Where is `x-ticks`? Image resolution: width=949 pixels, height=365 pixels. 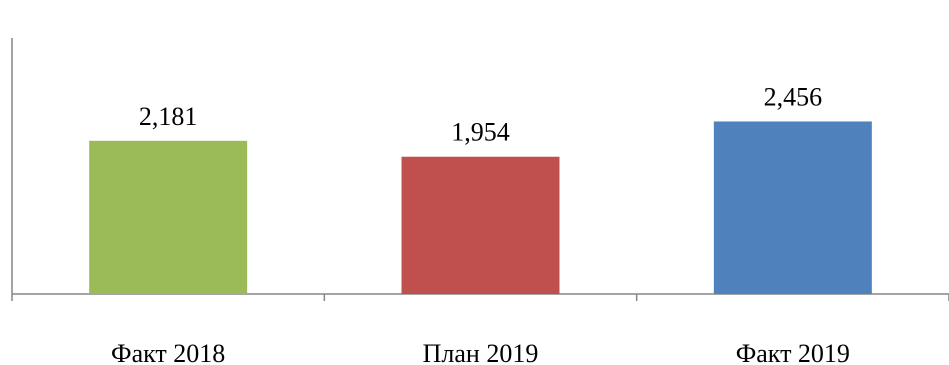 x-ticks is located at coordinates (480, 297).